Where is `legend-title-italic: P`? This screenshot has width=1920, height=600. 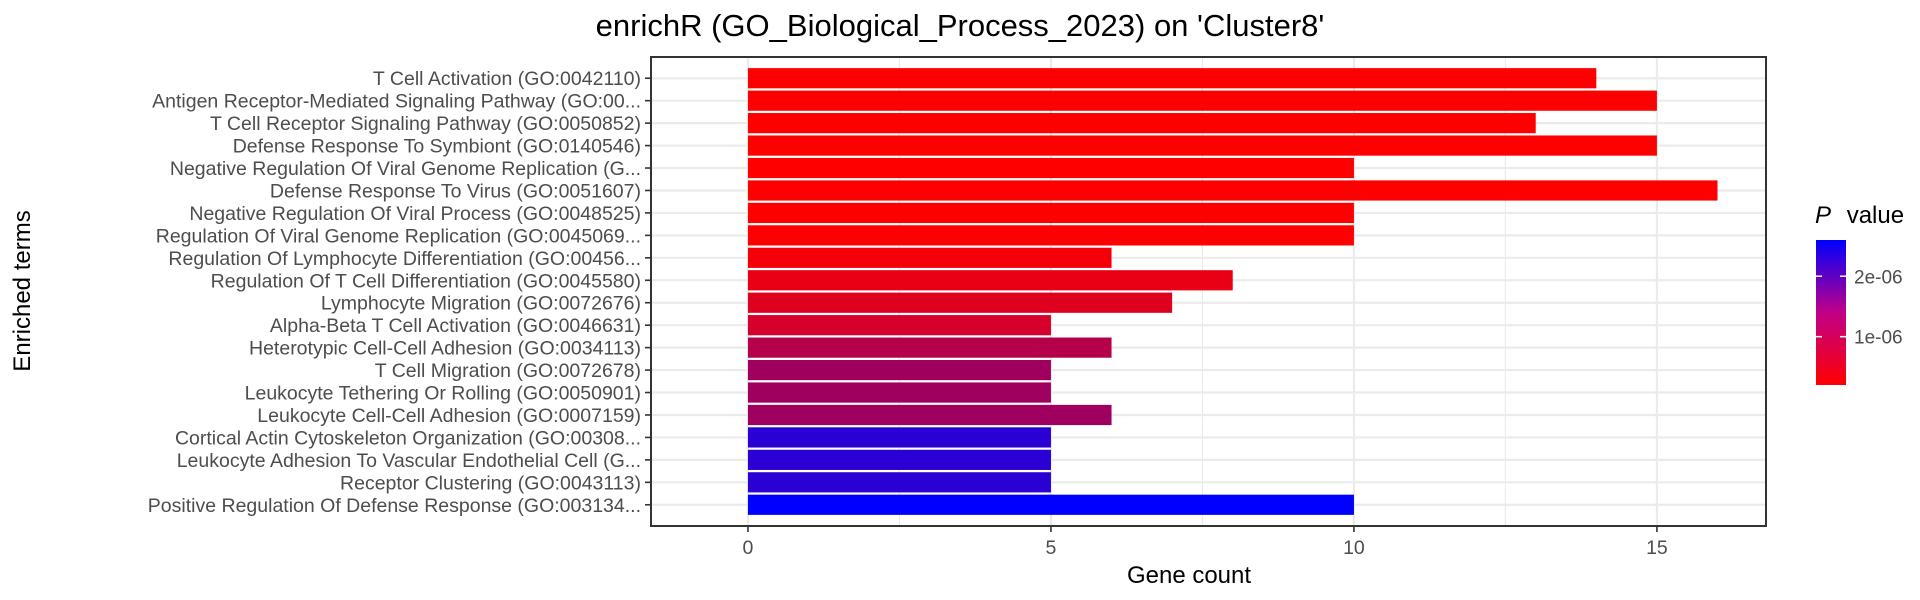
legend-title-italic: P is located at coordinates (1823, 215).